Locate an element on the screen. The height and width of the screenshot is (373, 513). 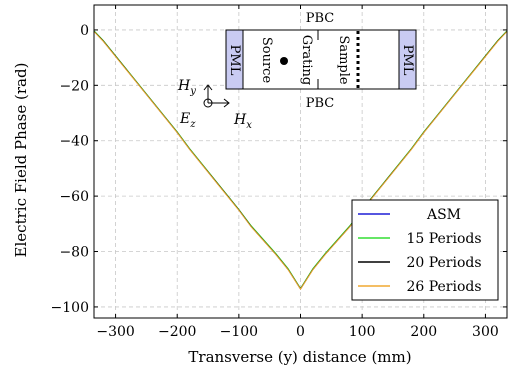
x-axis-label: Transverse (y) distance (mm) is located at coordinates (299, 357).